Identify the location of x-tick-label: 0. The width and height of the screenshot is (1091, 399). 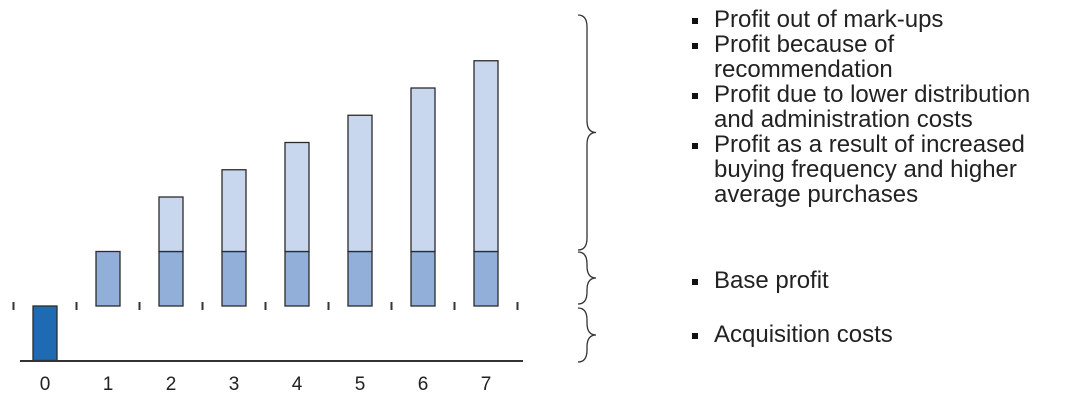
(45, 384).